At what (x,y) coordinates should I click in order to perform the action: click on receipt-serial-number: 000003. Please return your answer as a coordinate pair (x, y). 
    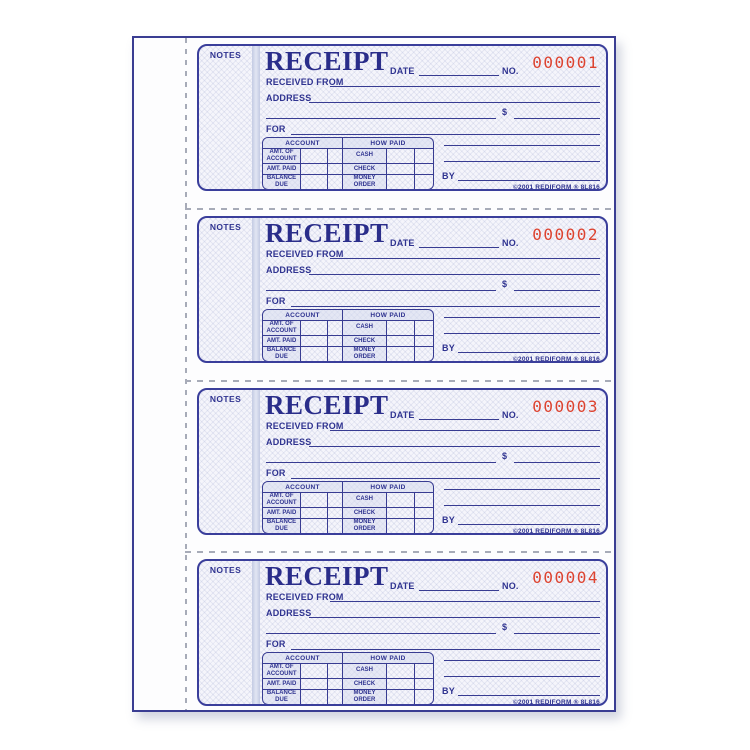
    Looking at the image, I should click on (565, 406).